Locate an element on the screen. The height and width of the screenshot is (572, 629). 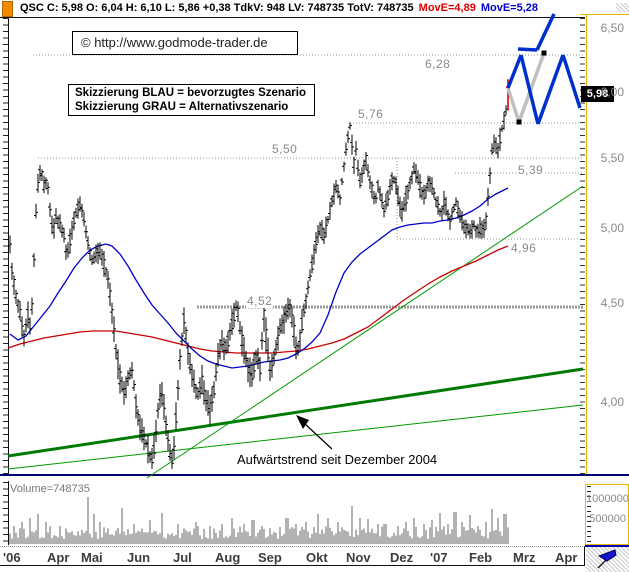
price-axis-label-5,00: 5,00 is located at coordinates (612, 228).